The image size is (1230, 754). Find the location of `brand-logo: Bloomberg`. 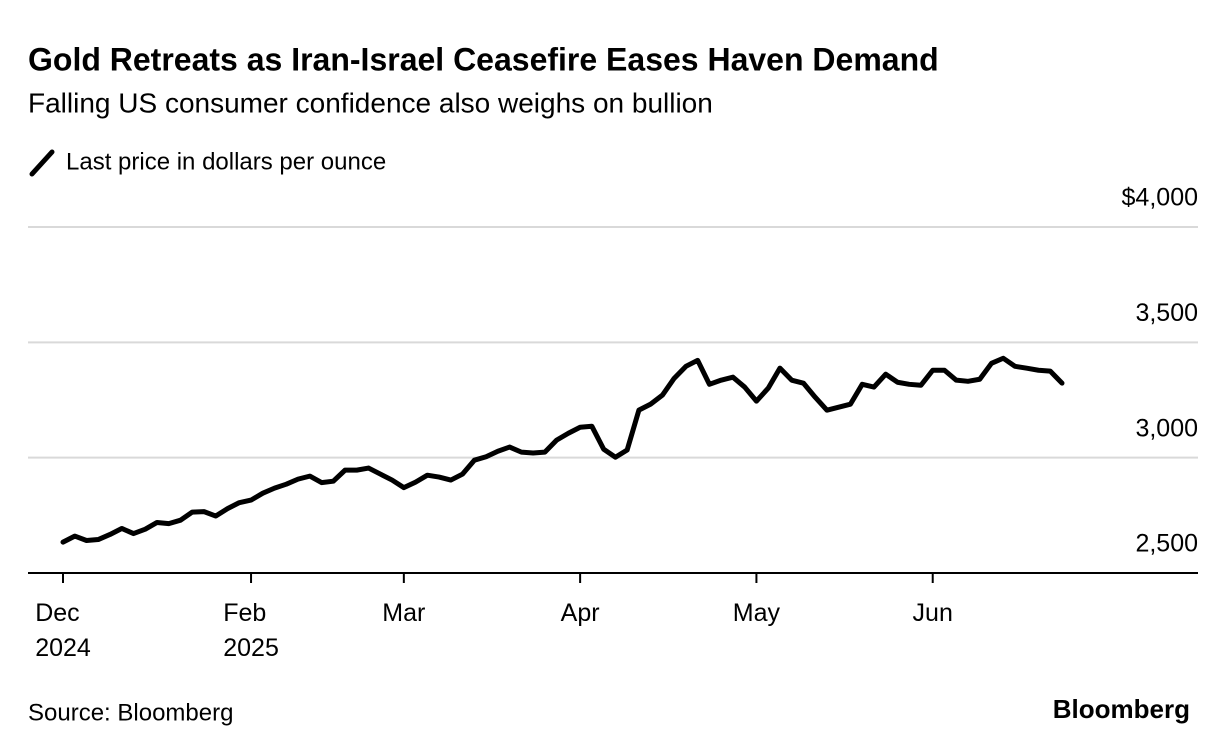

brand-logo: Bloomberg is located at coordinates (1121, 709).